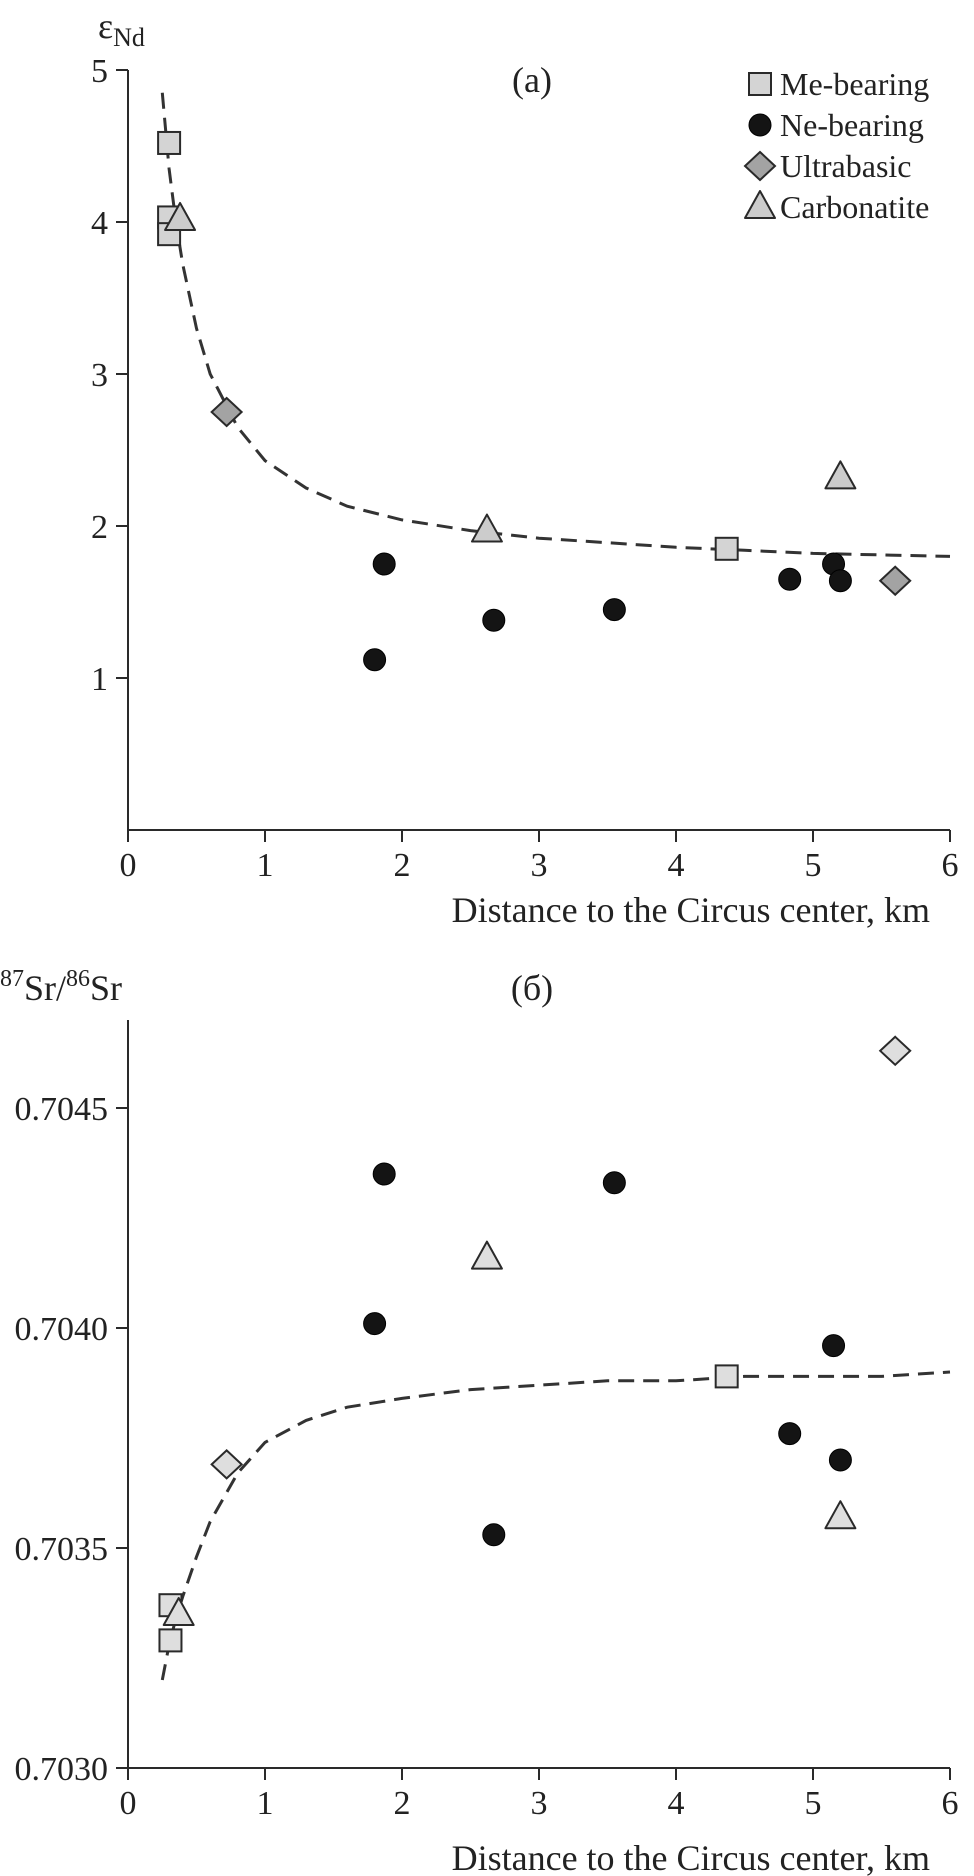 The width and height of the screenshot is (974, 1876). What do you see at coordinates (760, 84) in the screenshot?
I see `legend-square-icon` at bounding box center [760, 84].